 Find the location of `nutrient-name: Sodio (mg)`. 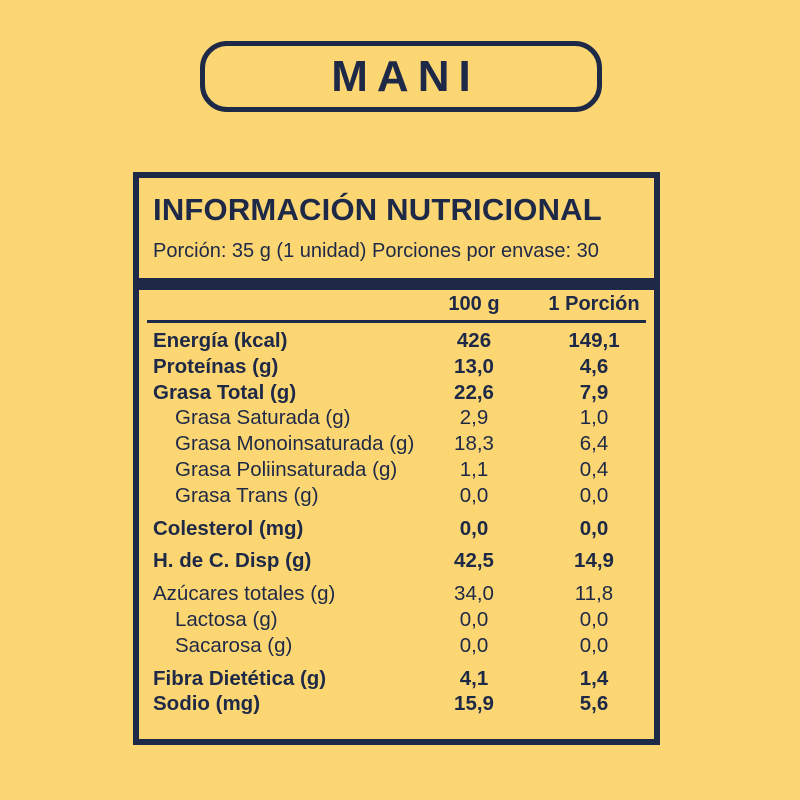

nutrient-name: Sodio (mg) is located at coordinates (207, 704).